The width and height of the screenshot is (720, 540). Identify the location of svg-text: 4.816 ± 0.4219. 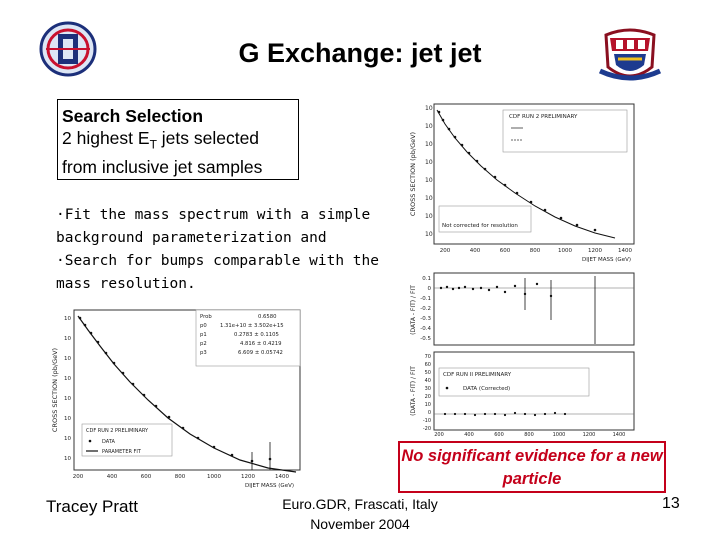
(261, 344).